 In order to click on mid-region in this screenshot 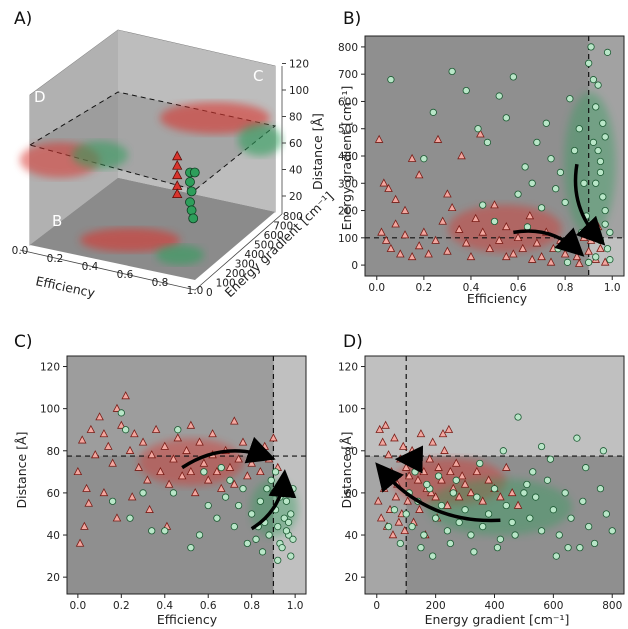, I will do `click(170, 406)`.